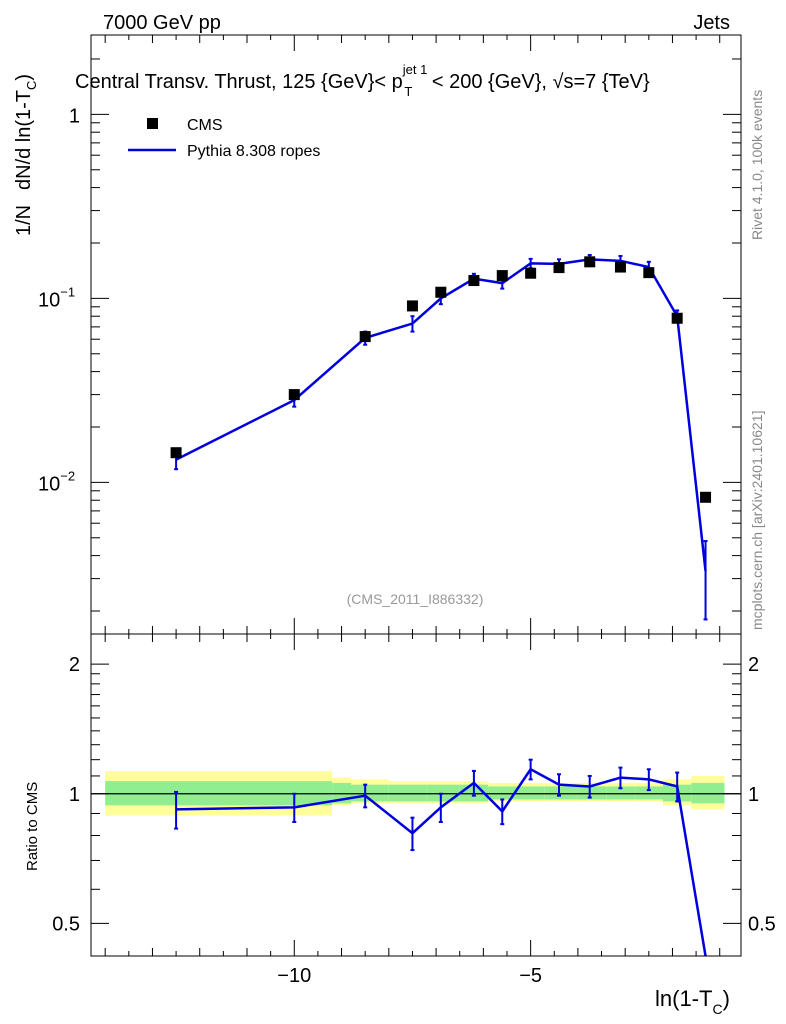 This screenshot has width=786, height=1024. Describe the element at coordinates (66, 924) in the screenshot. I see `ratio-tick-label-left: 0.5` at that location.